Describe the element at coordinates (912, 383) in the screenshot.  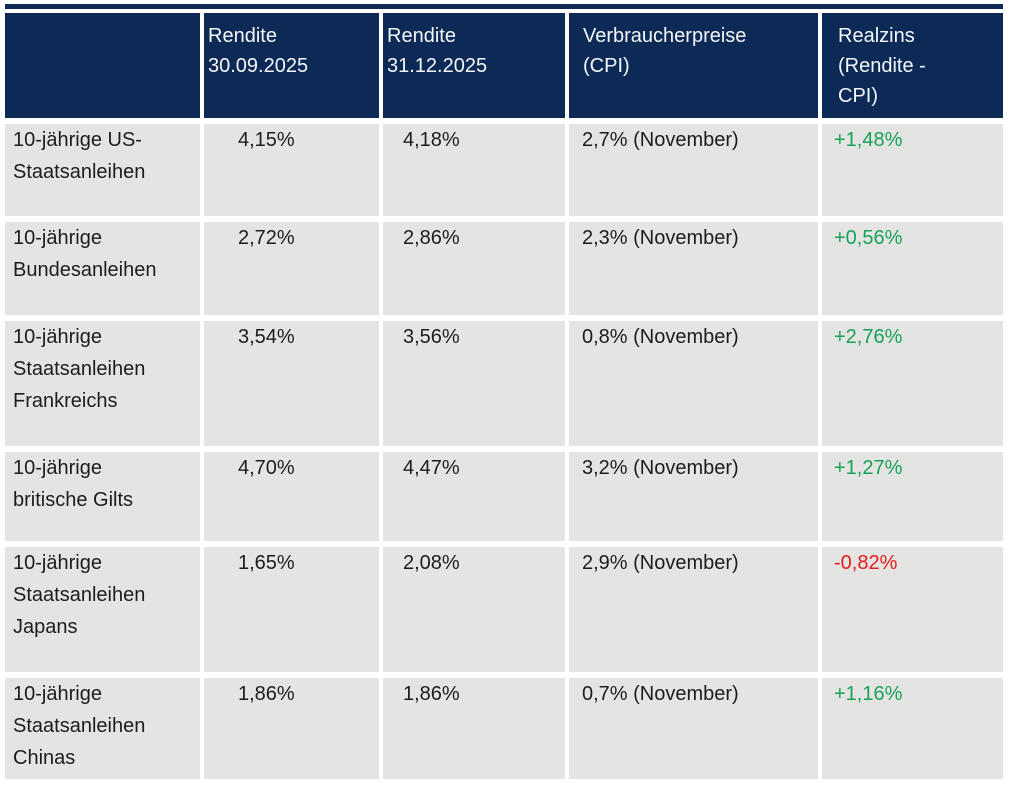
I see `realzins-value: +2,76%` at that location.